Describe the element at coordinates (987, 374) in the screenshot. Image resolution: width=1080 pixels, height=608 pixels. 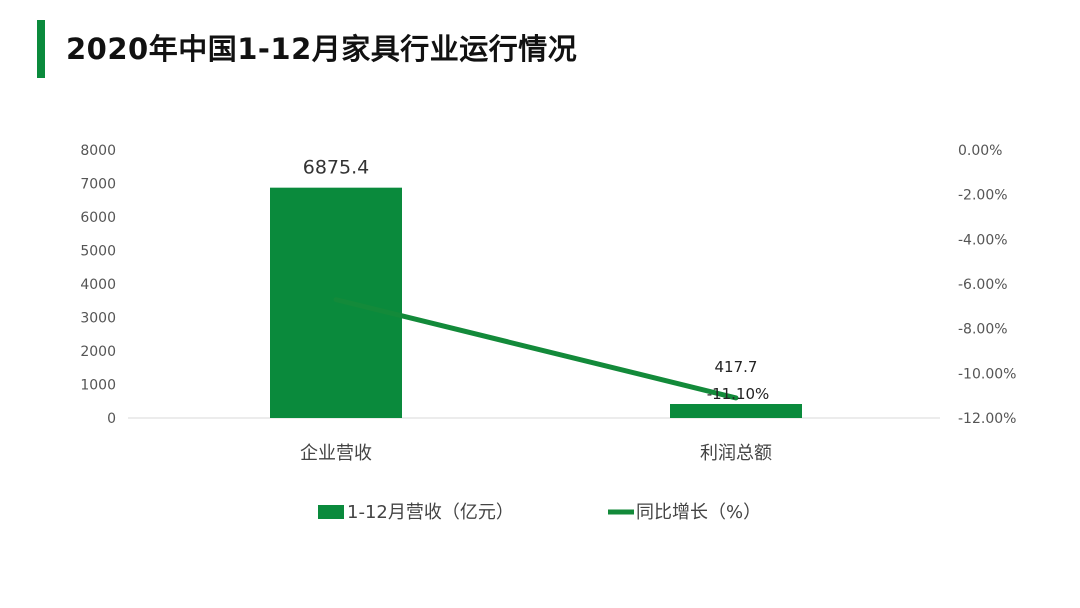
I see `y-right-tick-label: -10.00%` at that location.